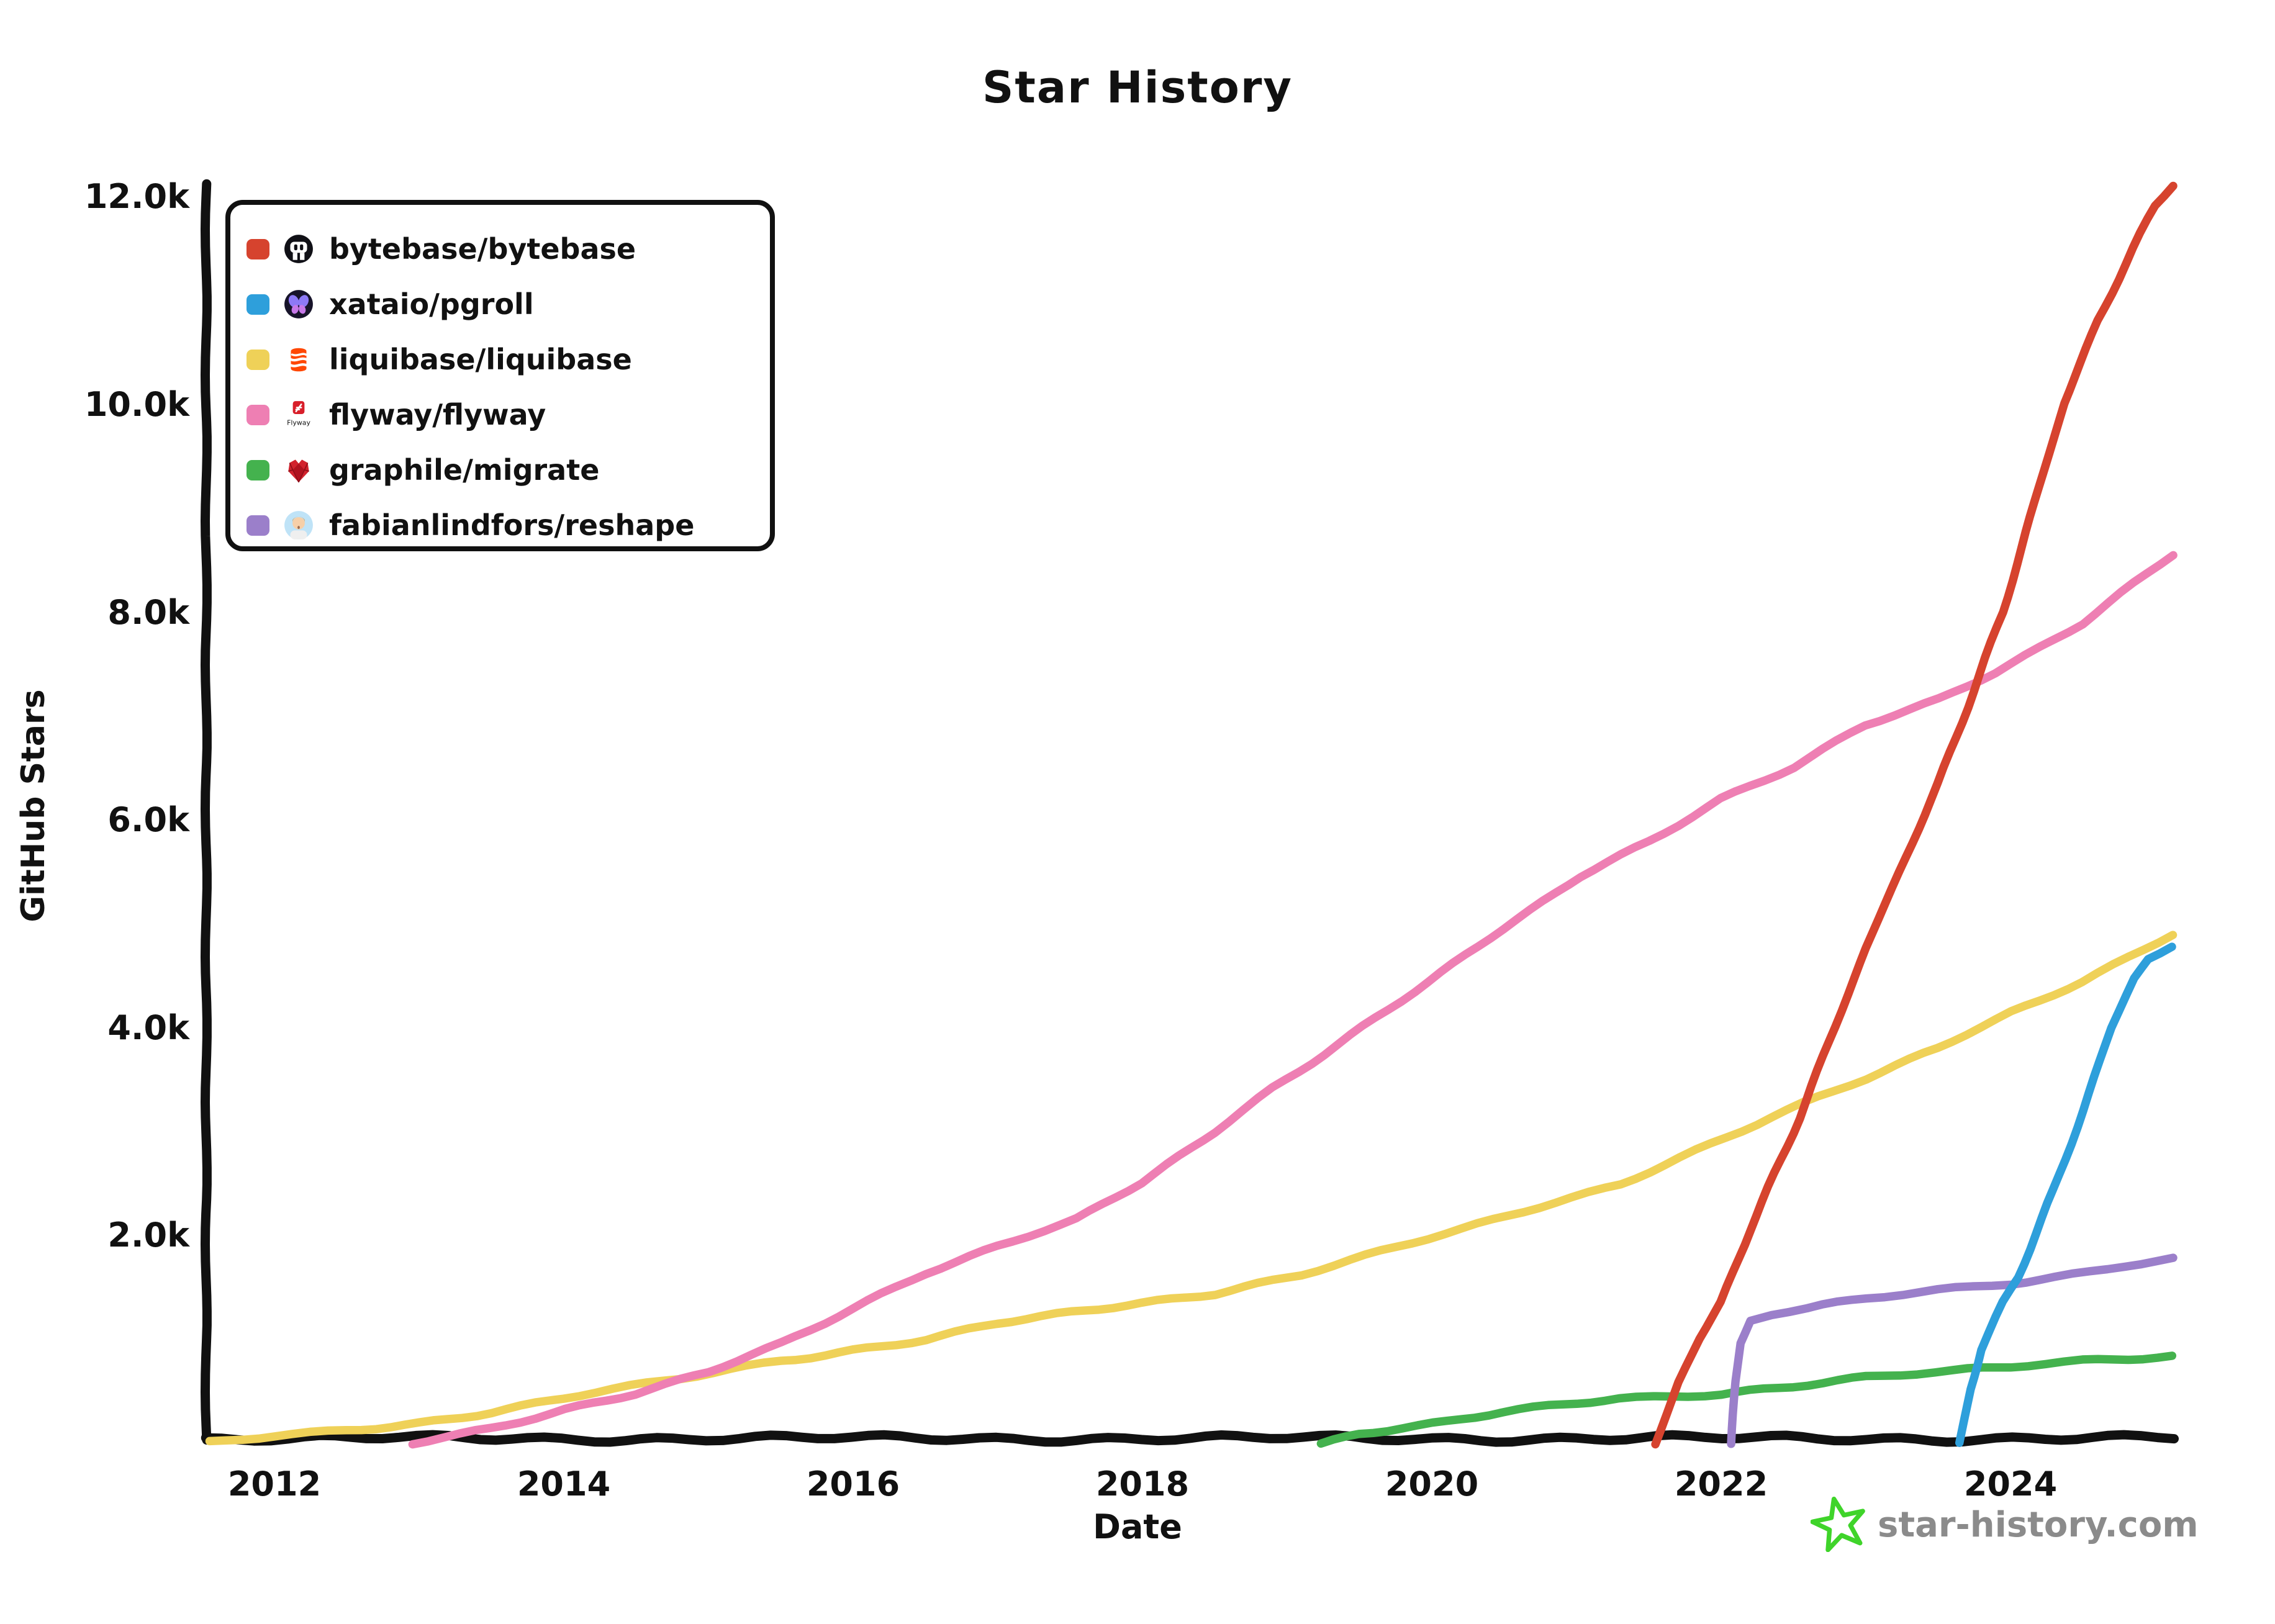 This screenshot has width=2275, height=1624. Describe the element at coordinates (257, 469) in the screenshot. I see `legend-swatch-migrate` at that location.